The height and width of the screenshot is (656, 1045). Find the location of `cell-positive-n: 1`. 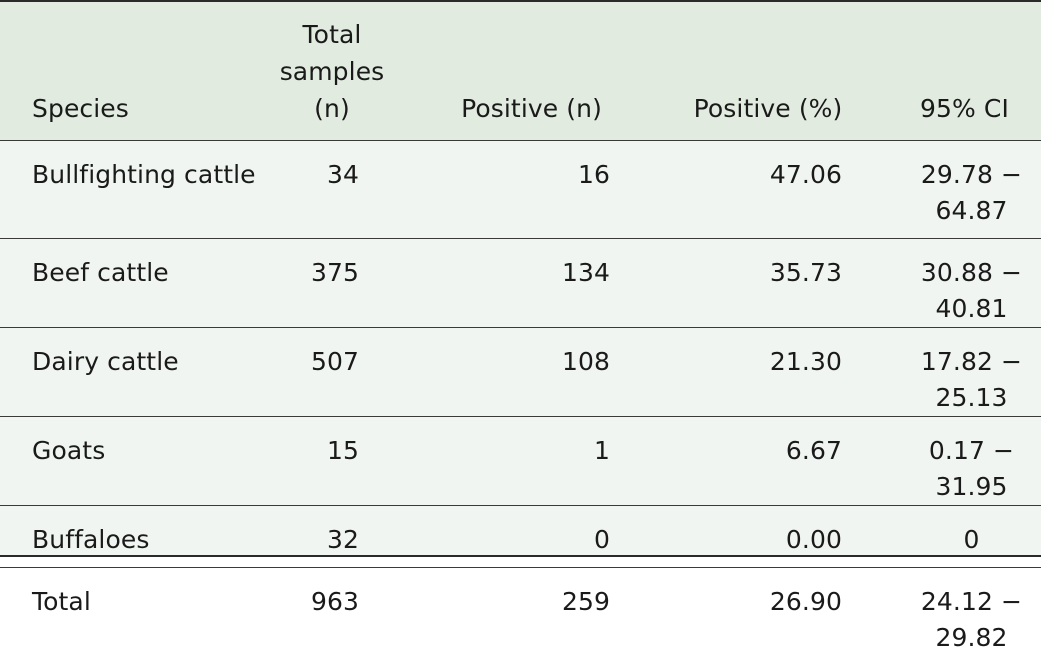

cell-positive-n: 1 is located at coordinates (522, 461).